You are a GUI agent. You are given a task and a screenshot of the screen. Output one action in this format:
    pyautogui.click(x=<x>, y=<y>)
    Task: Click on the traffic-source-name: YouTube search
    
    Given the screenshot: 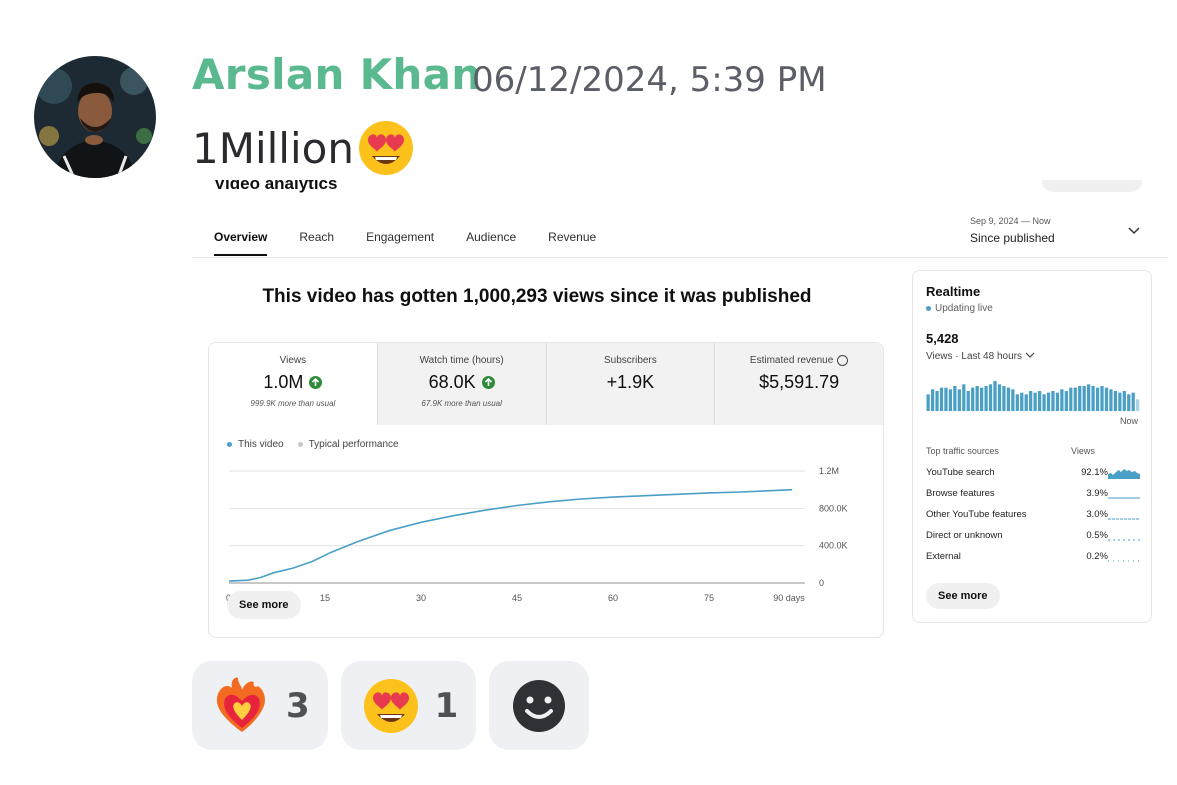 What is the action you would take?
    pyautogui.click(x=960, y=472)
    